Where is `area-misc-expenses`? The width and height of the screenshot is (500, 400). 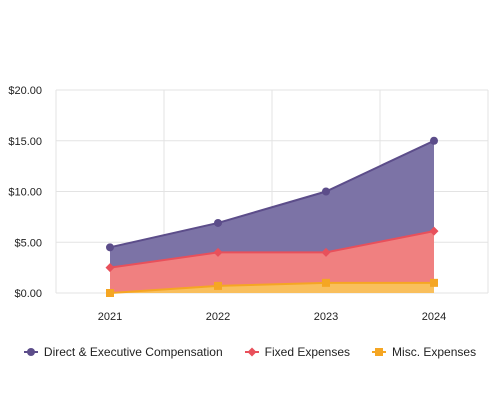
area-misc-expenses is located at coordinates (272, 287).